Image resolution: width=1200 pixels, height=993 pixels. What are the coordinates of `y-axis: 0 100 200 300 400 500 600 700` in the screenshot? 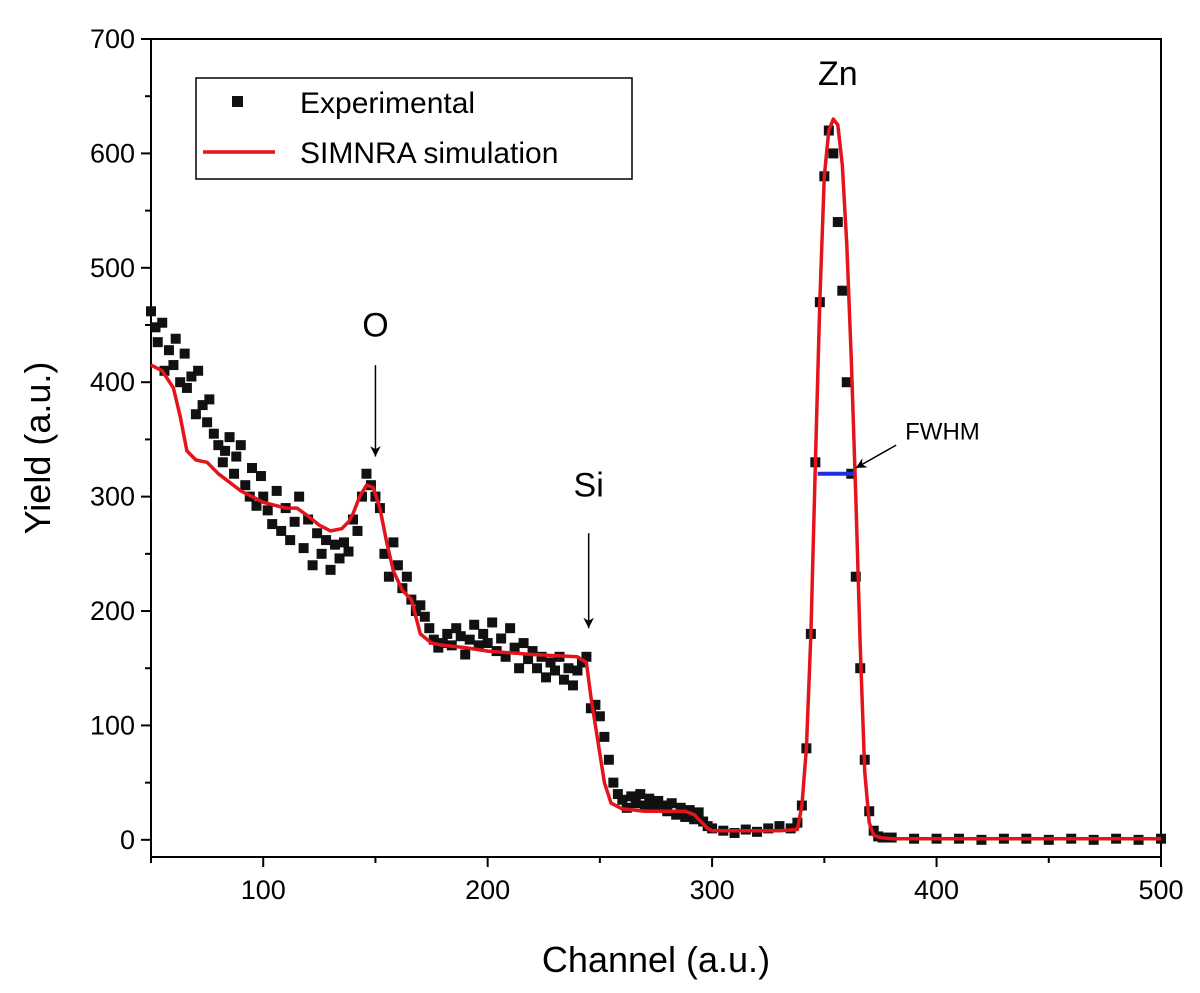 It's located at (120, 439).